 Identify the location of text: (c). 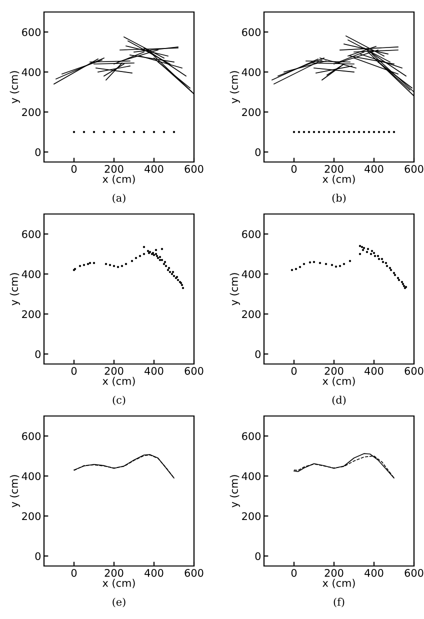
(119, 401).